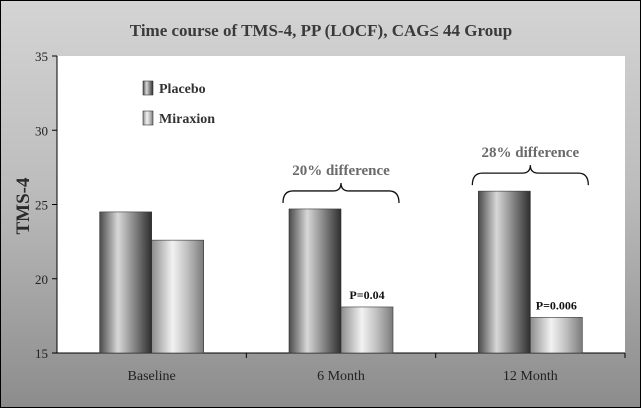 The image size is (643, 410). Describe the element at coordinates (177, 296) in the screenshot. I see `bar-miraxion-baseline` at that location.